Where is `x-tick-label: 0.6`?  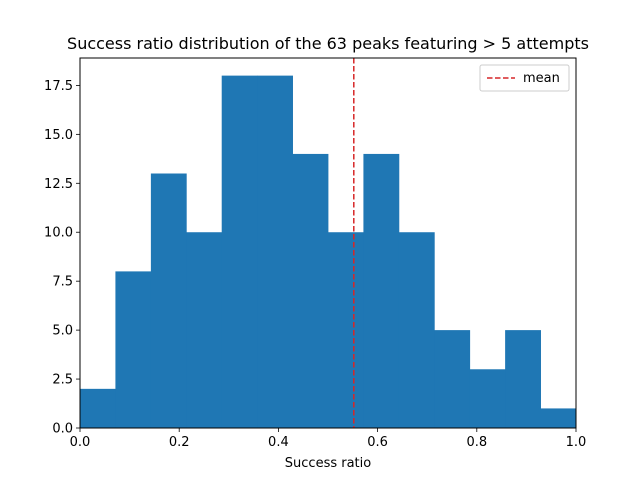 x-tick-label: 0.6 is located at coordinates (377, 442).